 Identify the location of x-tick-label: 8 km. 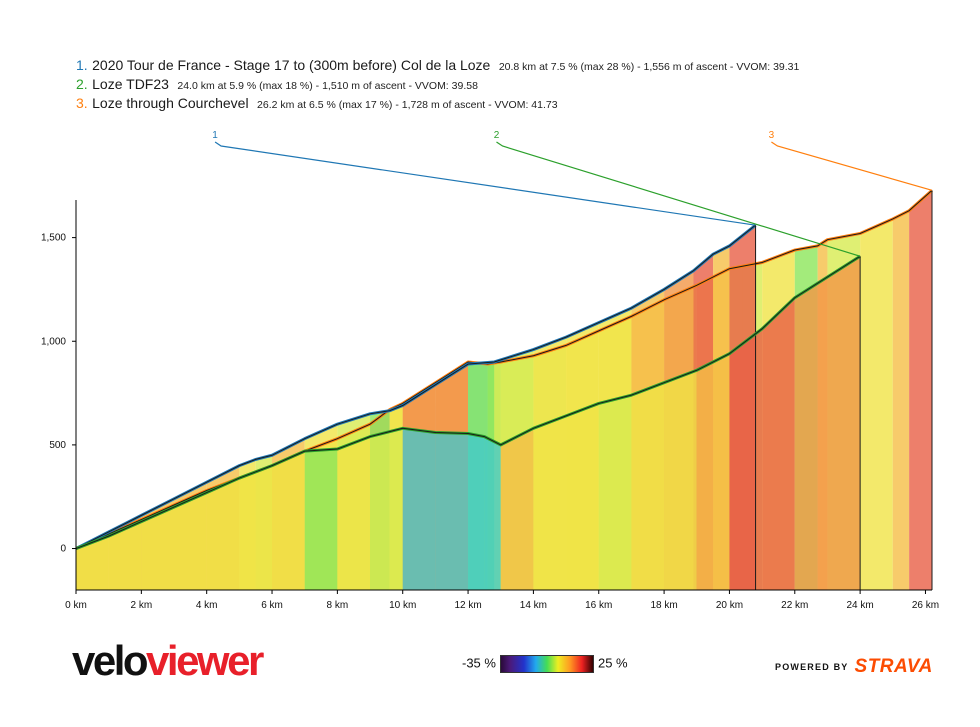
(338, 605).